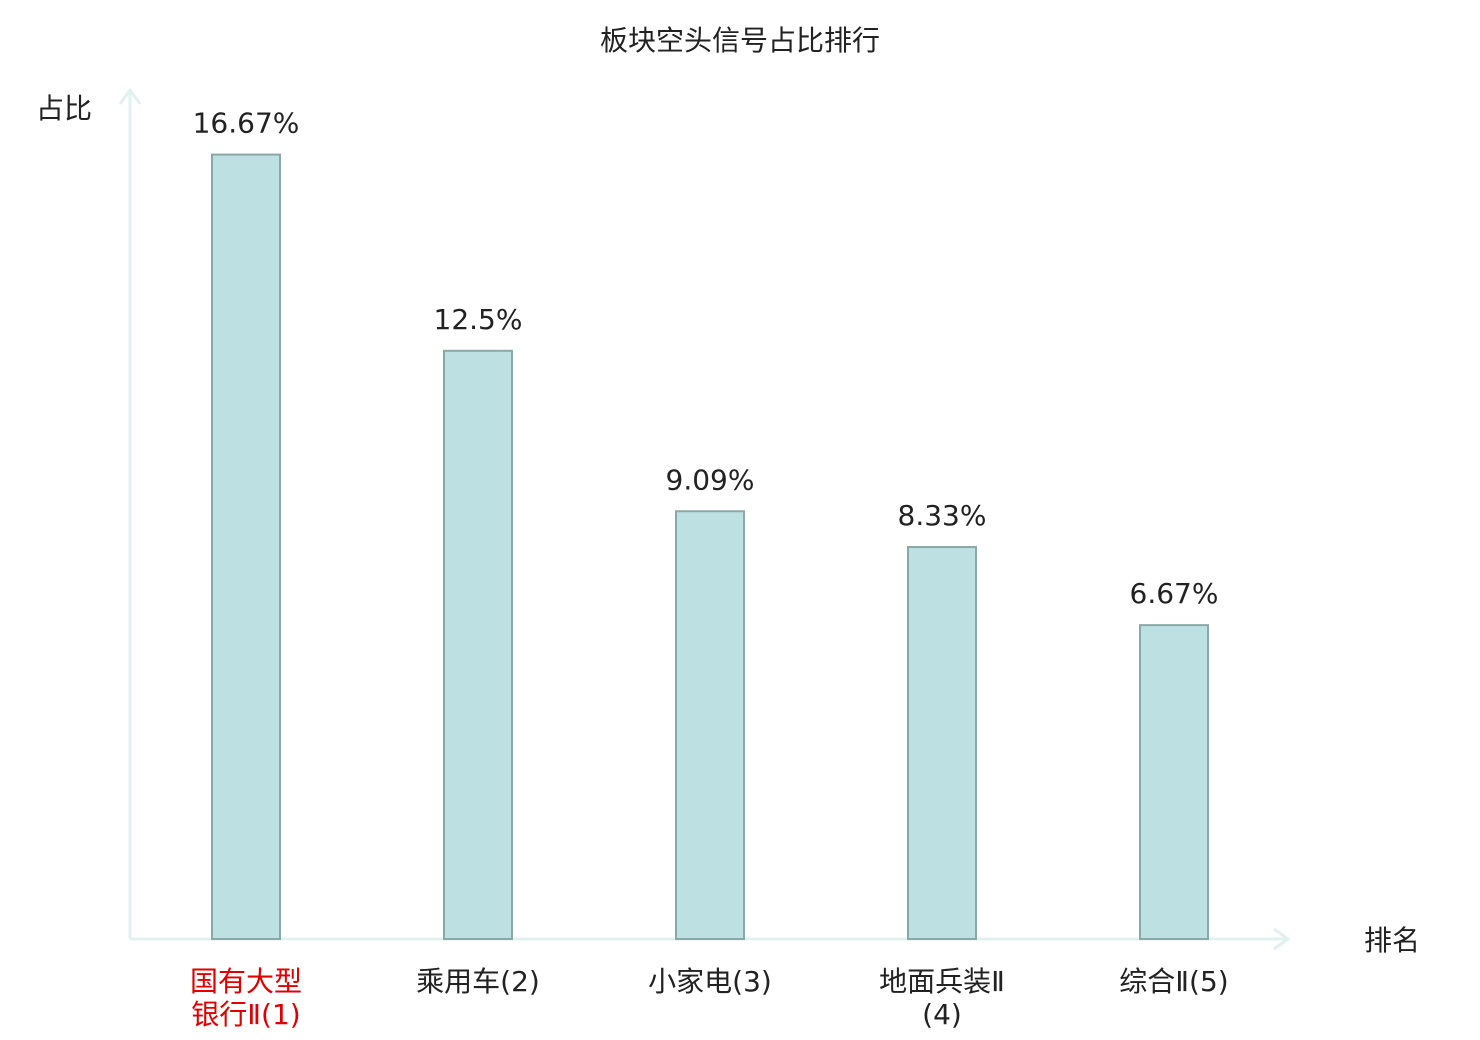  What do you see at coordinates (246, 123) in the screenshot?
I see `value-label: 16.67%` at bounding box center [246, 123].